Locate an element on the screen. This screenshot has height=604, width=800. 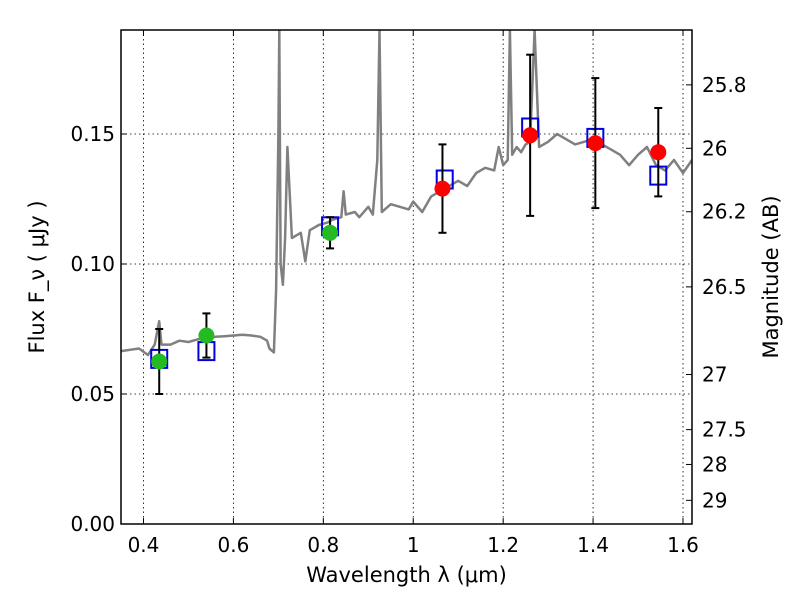
right-tick-label: 27.5 is located at coordinates (724, 430).